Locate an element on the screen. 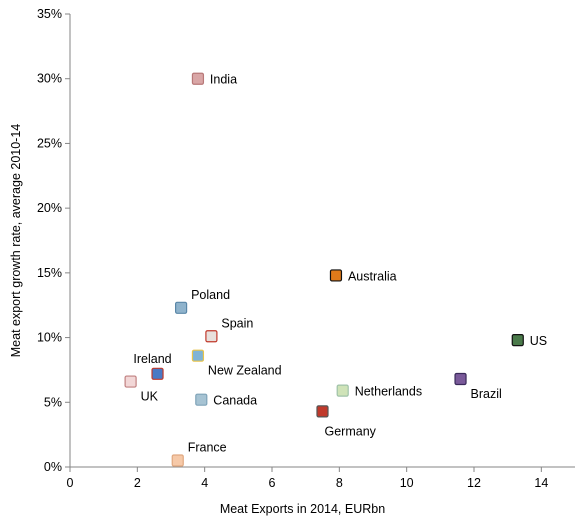 This screenshot has width=575, height=518. poland-flag-marker is located at coordinates (181, 307).